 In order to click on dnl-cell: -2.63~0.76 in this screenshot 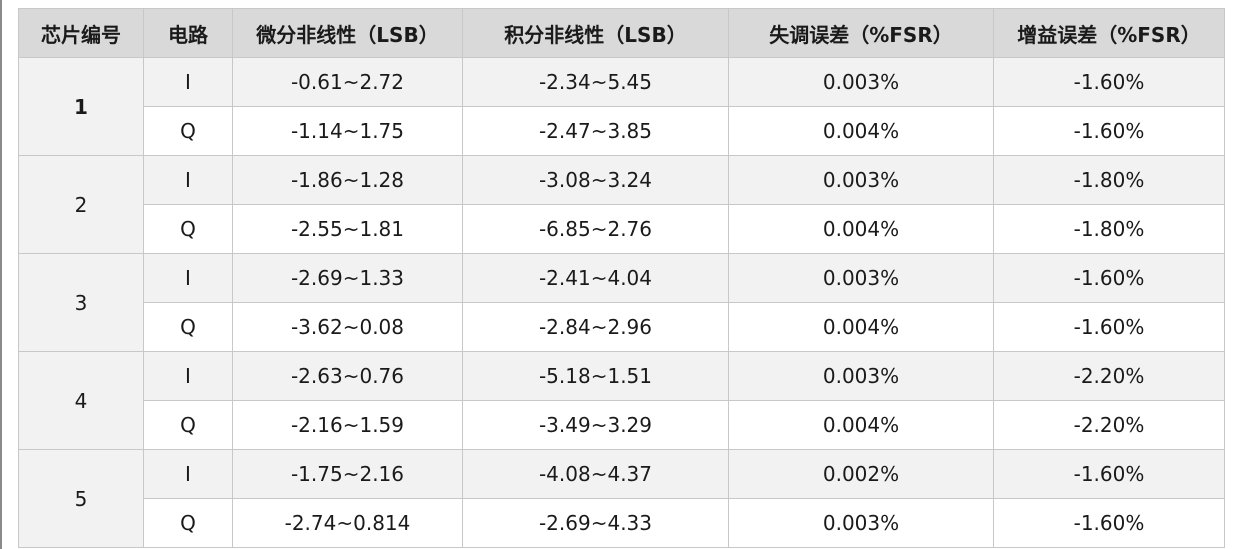, I will do `click(347, 376)`.